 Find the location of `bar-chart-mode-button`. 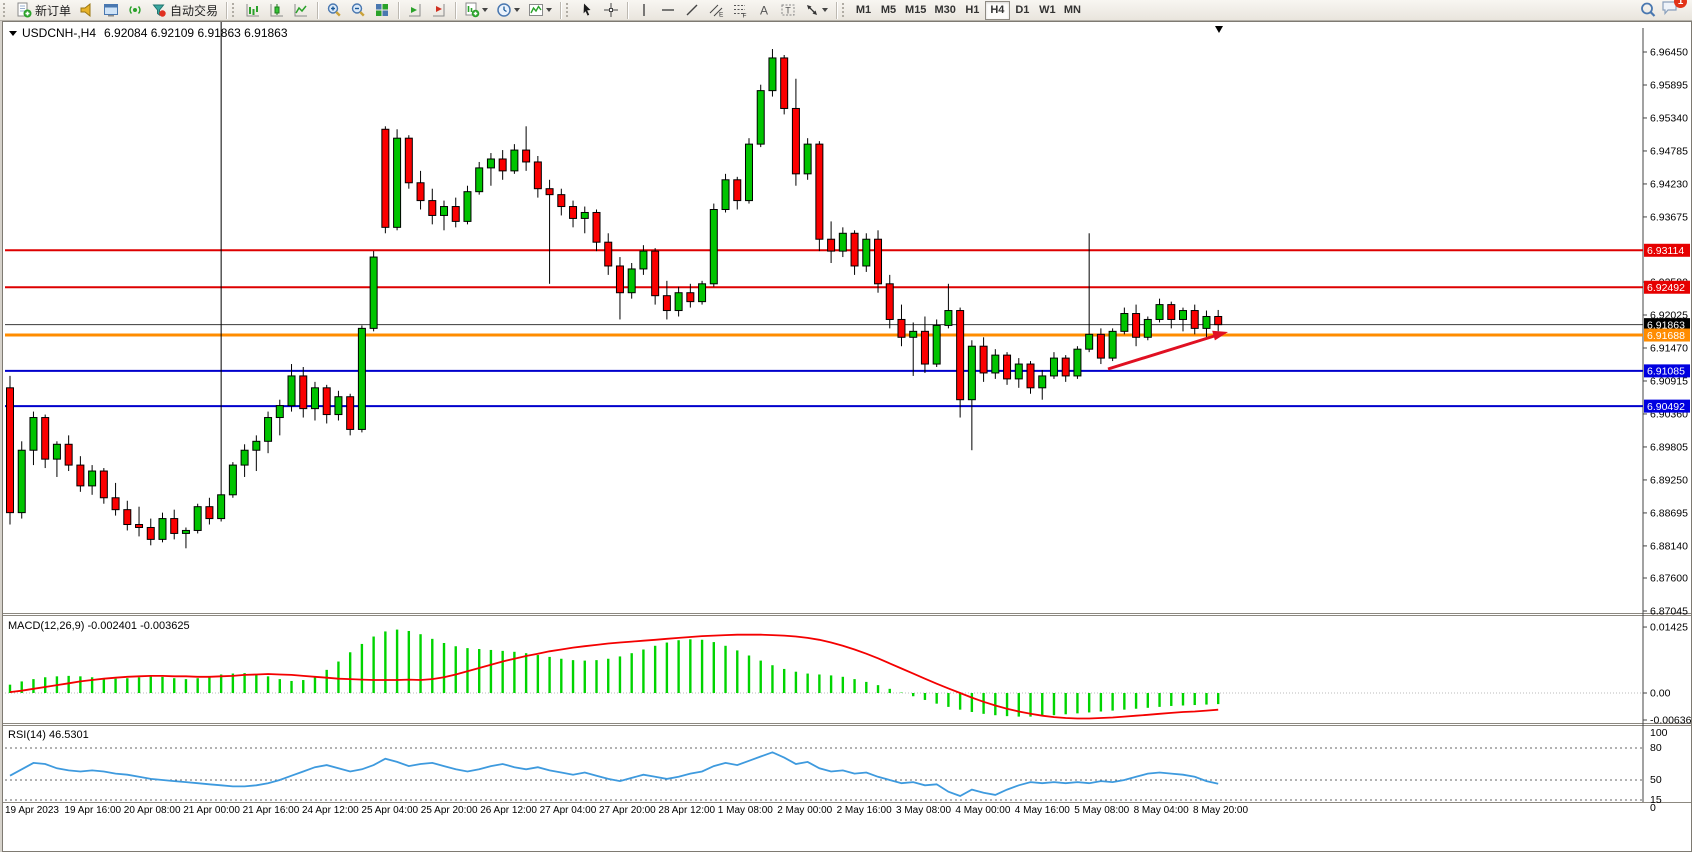

bar-chart-mode-button is located at coordinates (253, 10).